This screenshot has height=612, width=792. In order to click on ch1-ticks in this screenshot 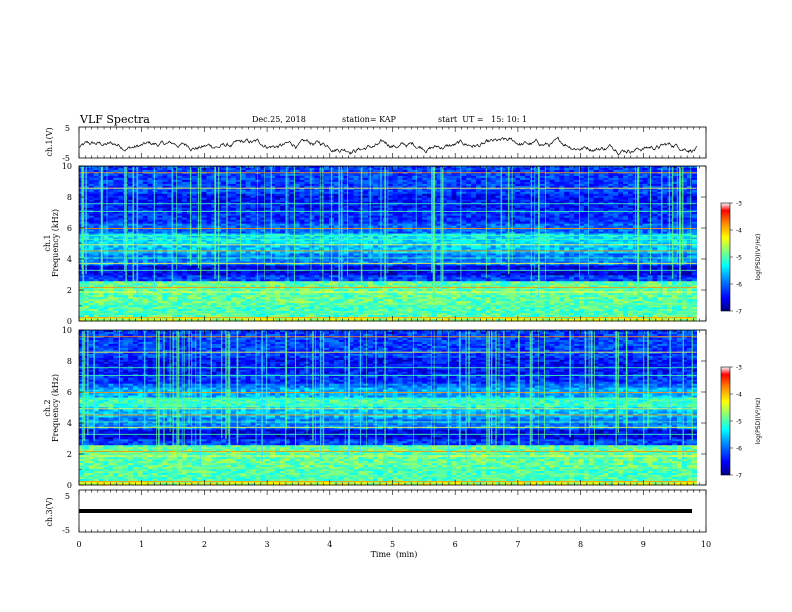, I will do `click(392, 142)`.